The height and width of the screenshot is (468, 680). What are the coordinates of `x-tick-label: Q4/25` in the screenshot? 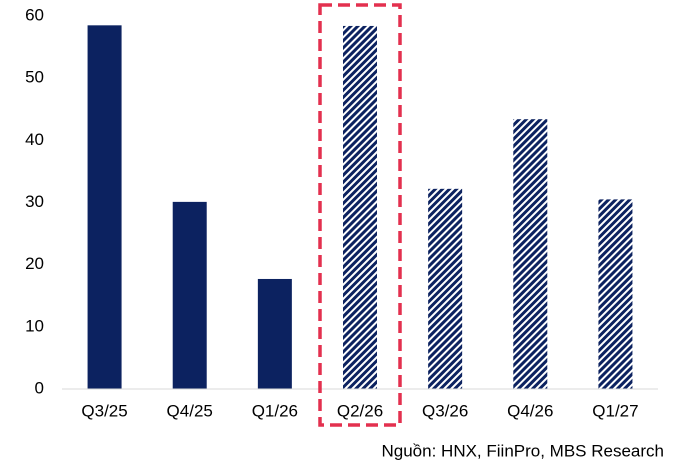 It's located at (190, 410).